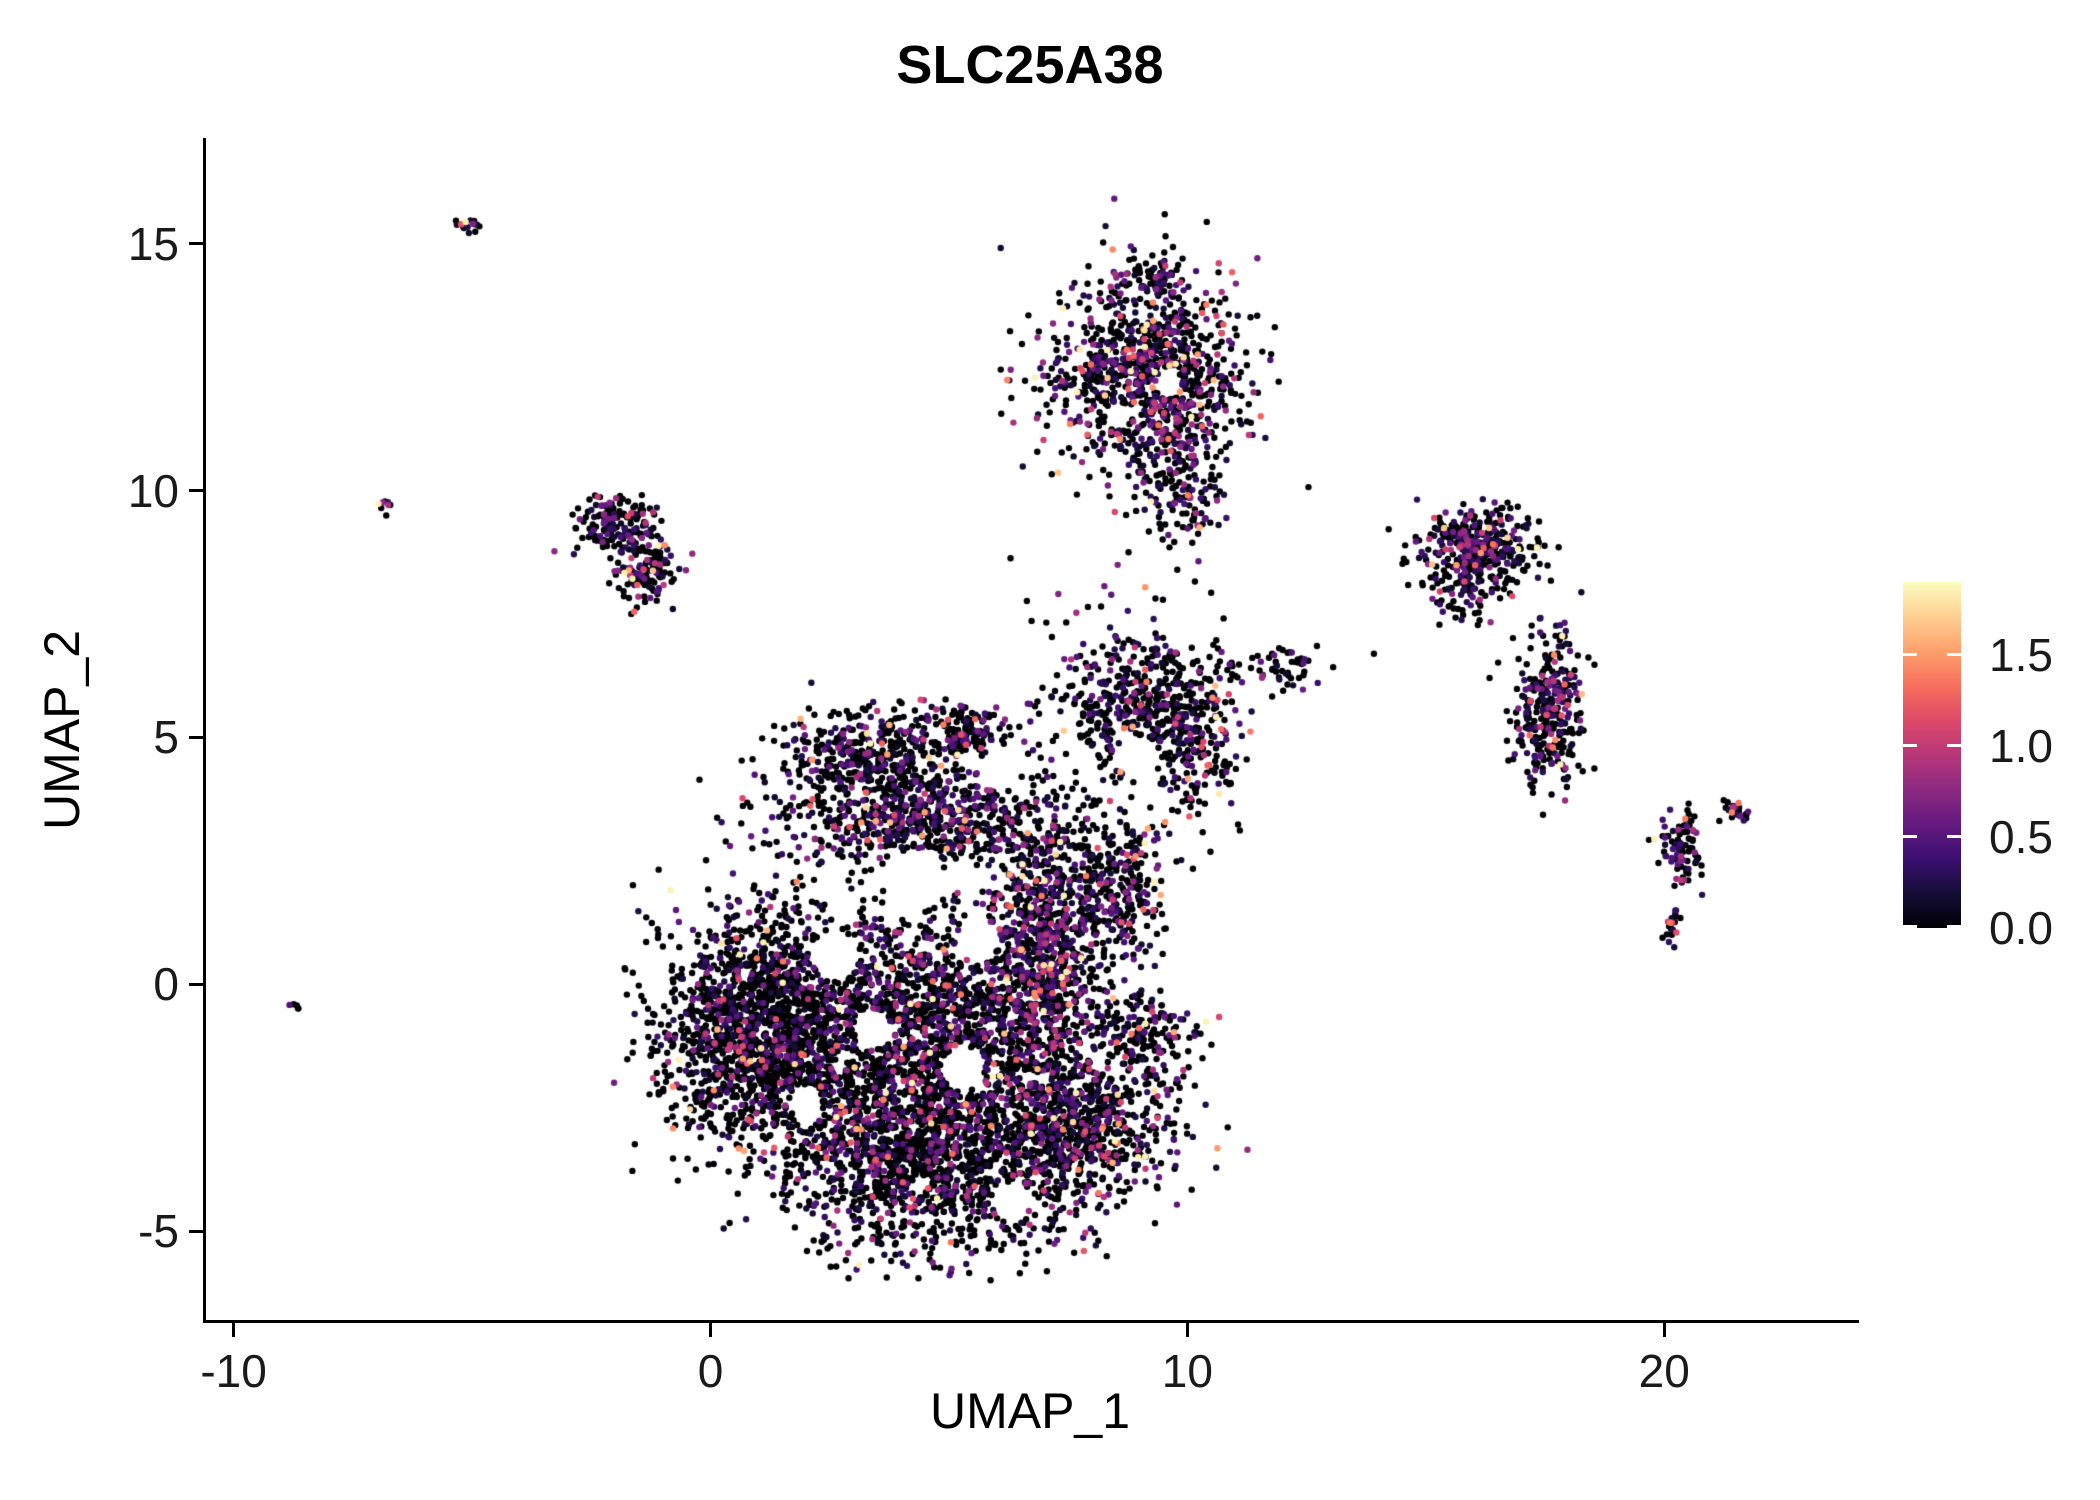 The height and width of the screenshot is (1500, 2100). I want to click on colorbar-tick-label: 1.0, so click(2021, 745).